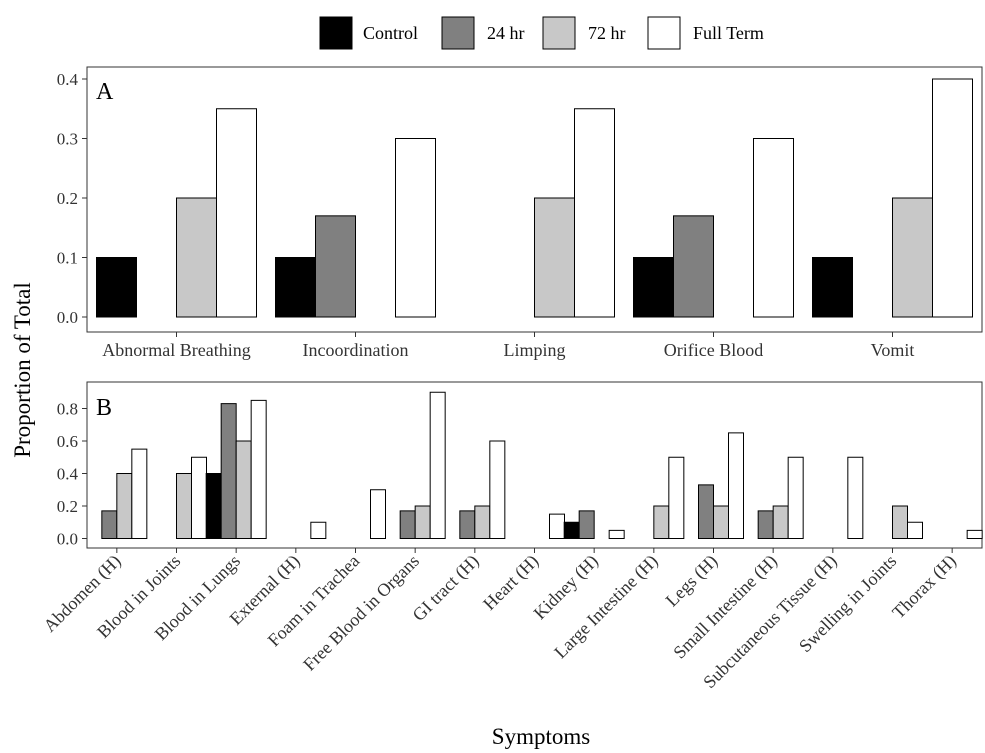 The width and height of the screenshot is (985, 753). What do you see at coordinates (832, 287) in the screenshot?
I see `panel-a-bar-control-vomit` at bounding box center [832, 287].